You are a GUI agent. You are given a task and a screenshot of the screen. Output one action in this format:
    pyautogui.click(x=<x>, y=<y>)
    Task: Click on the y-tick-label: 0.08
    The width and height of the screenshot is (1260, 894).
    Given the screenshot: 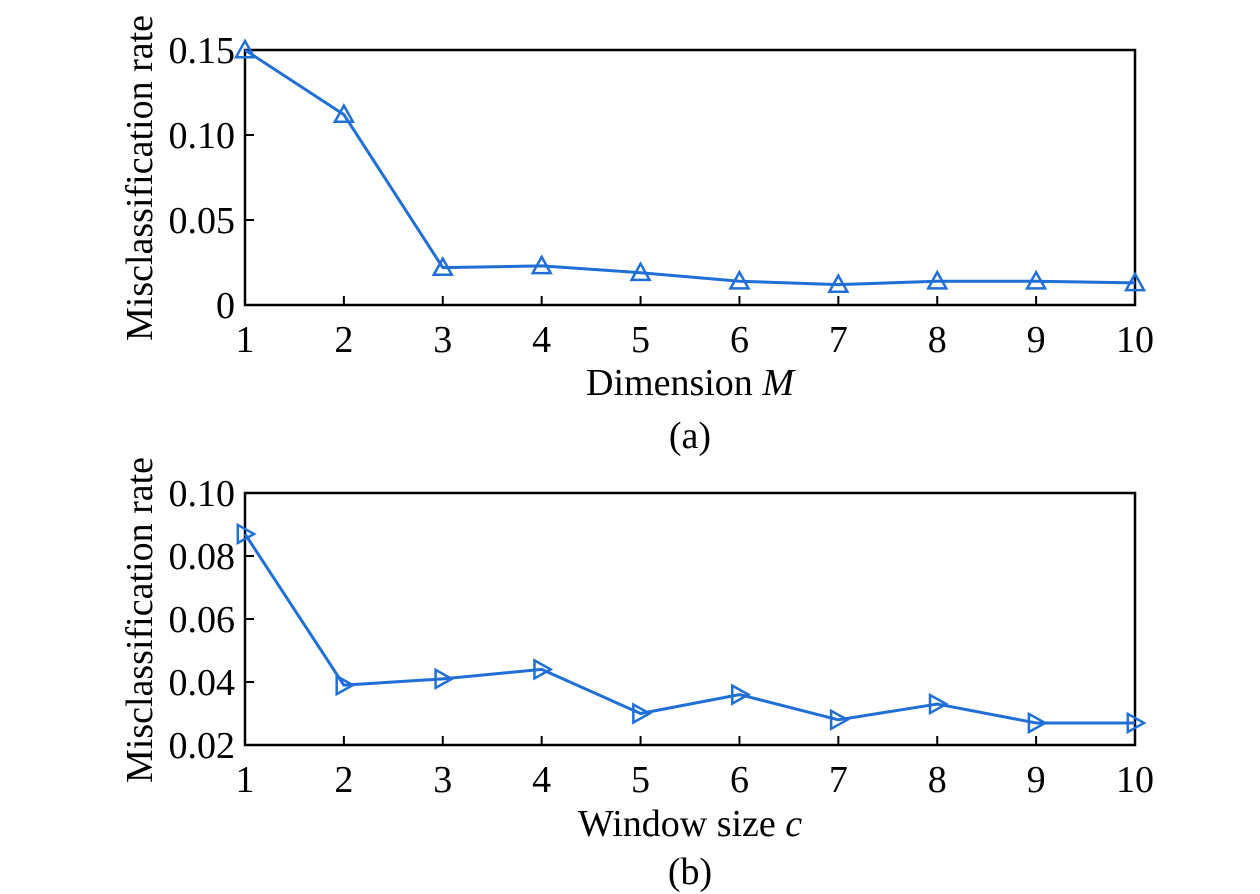 What is the action you would take?
    pyautogui.click(x=202, y=557)
    